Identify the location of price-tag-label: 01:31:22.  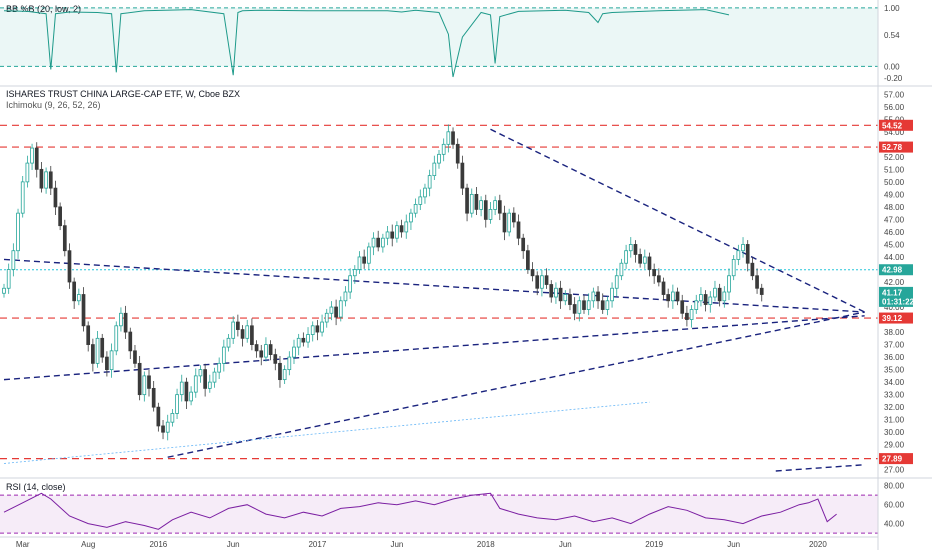
(898, 301).